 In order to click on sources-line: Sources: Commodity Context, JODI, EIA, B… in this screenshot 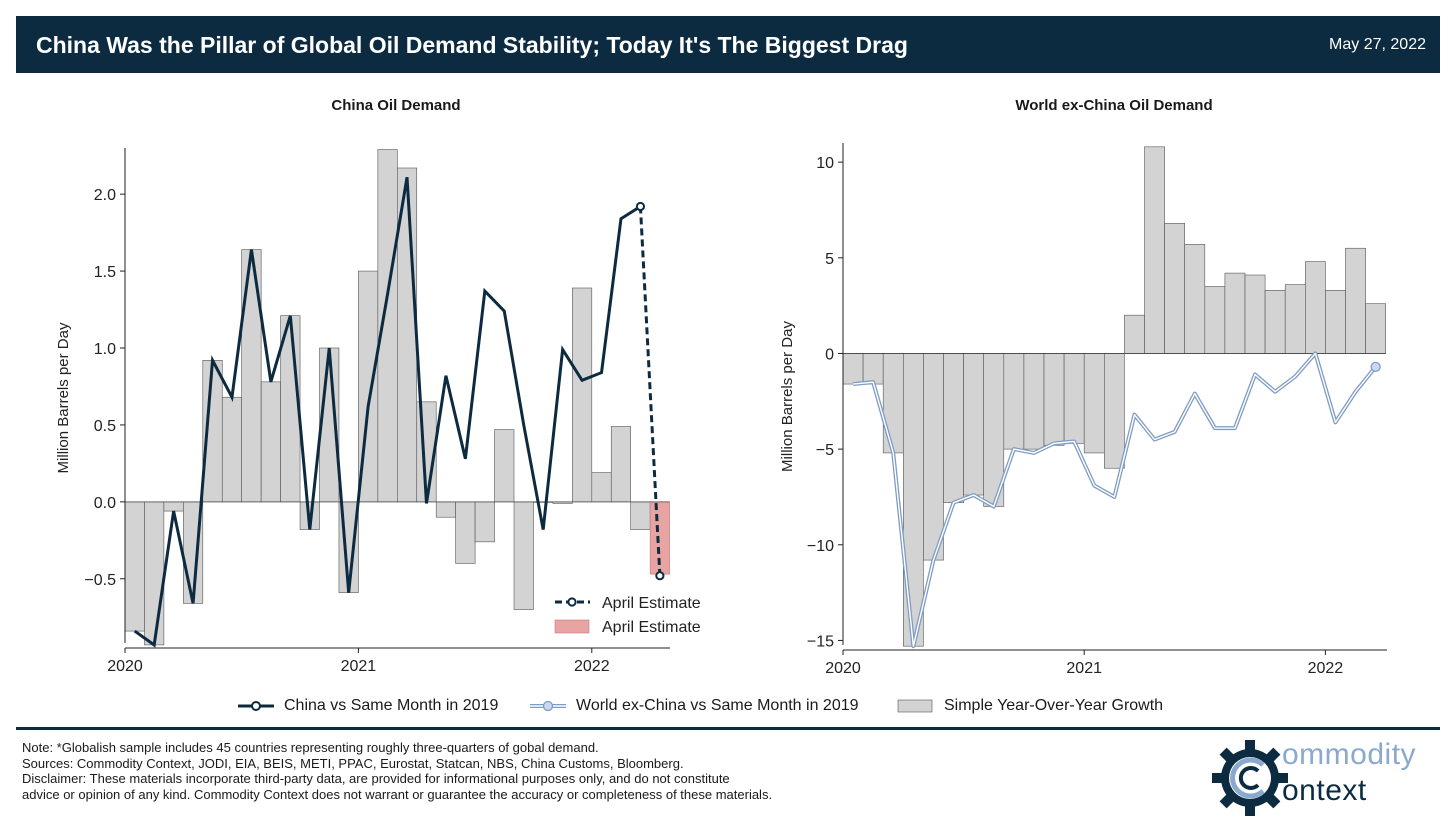, I will do `click(353, 763)`.